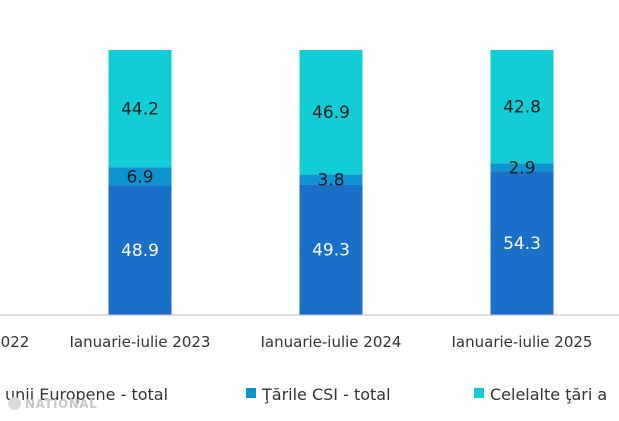 The height and width of the screenshot is (421, 619). What do you see at coordinates (522, 342) in the screenshot?
I see `x-tick-label: Ianuarie-iulie 2025` at bounding box center [522, 342].